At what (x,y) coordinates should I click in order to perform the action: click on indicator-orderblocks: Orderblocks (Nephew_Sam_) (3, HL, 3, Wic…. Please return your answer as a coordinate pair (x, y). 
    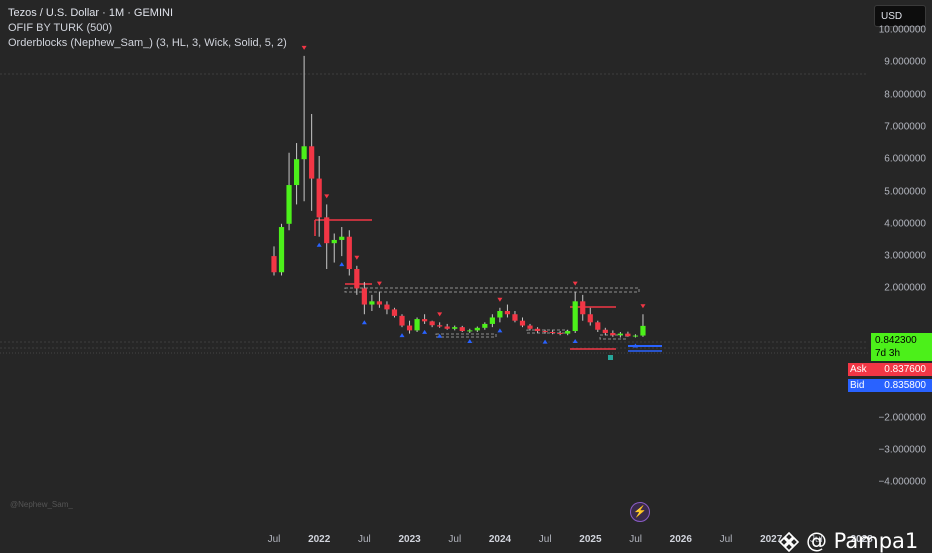
    Looking at the image, I should click on (147, 43).